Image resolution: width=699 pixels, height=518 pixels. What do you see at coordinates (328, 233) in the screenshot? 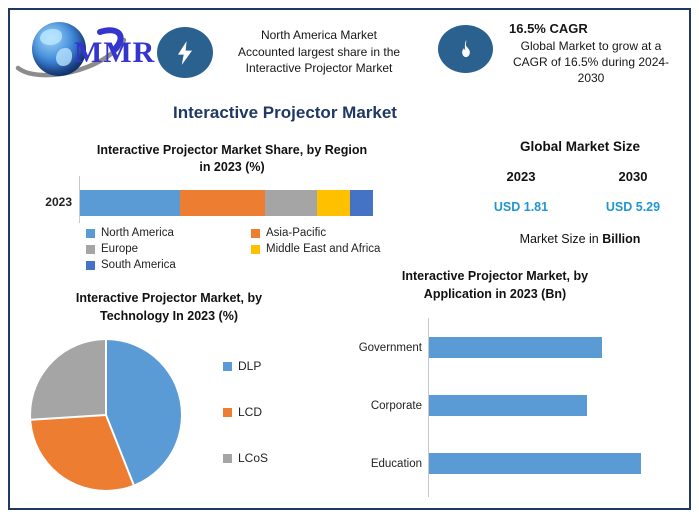
I see `region-legend-item: Asia-Pacific` at bounding box center [328, 233].